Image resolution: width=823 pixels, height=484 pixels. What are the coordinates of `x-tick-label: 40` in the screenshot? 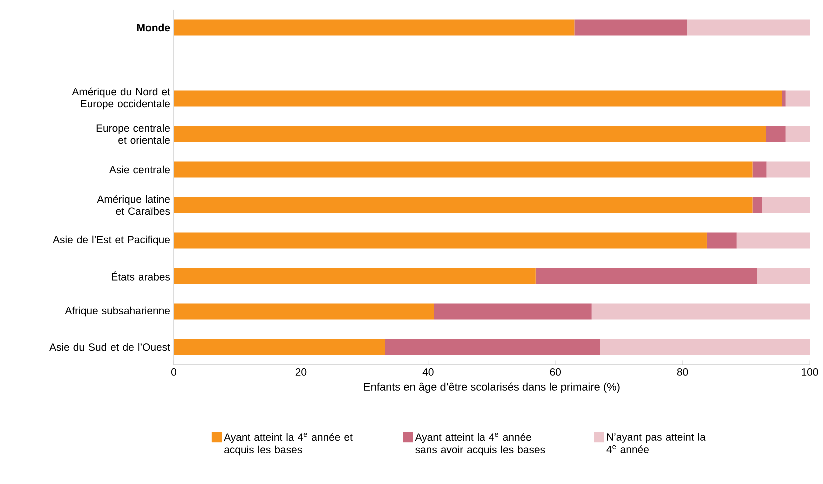 It's located at (428, 372).